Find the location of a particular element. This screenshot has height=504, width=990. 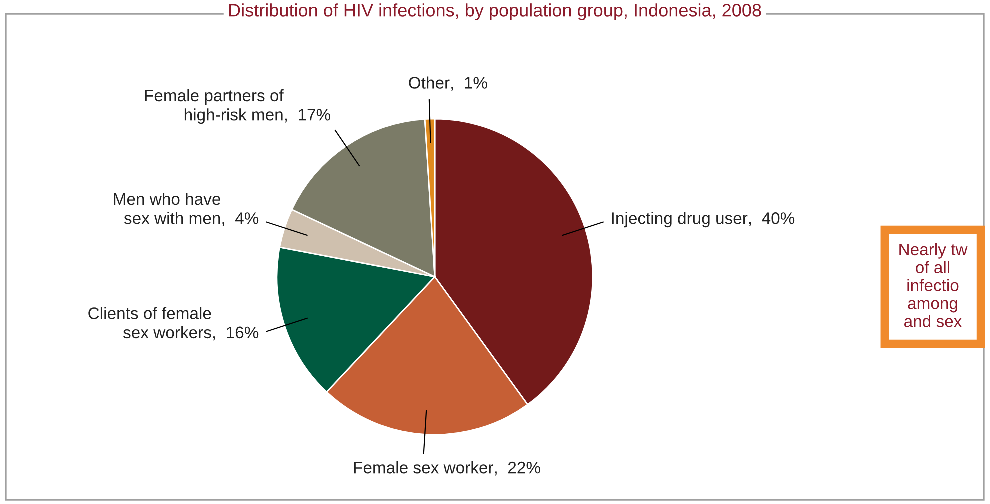

chart-title: Distribution of HIV infections, by population group, Indonesia, 2008 is located at coordinates (496, 12).